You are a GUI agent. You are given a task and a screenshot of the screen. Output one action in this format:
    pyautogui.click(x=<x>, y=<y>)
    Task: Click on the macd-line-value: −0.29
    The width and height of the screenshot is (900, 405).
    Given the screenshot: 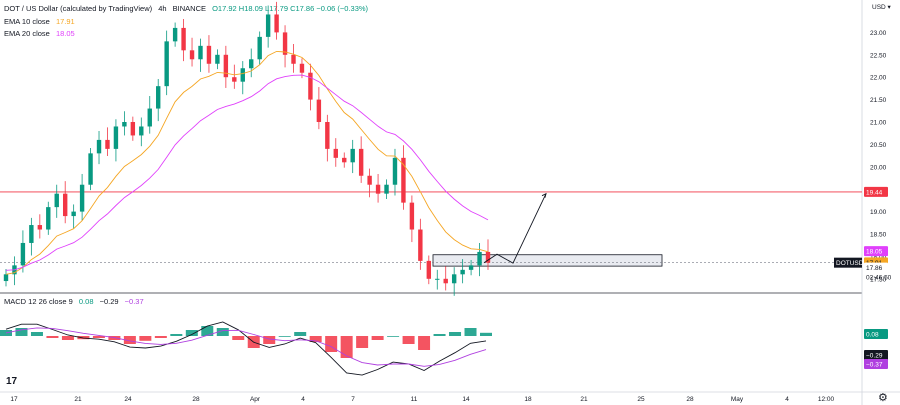 What is the action you would take?
    pyautogui.click(x=109, y=301)
    